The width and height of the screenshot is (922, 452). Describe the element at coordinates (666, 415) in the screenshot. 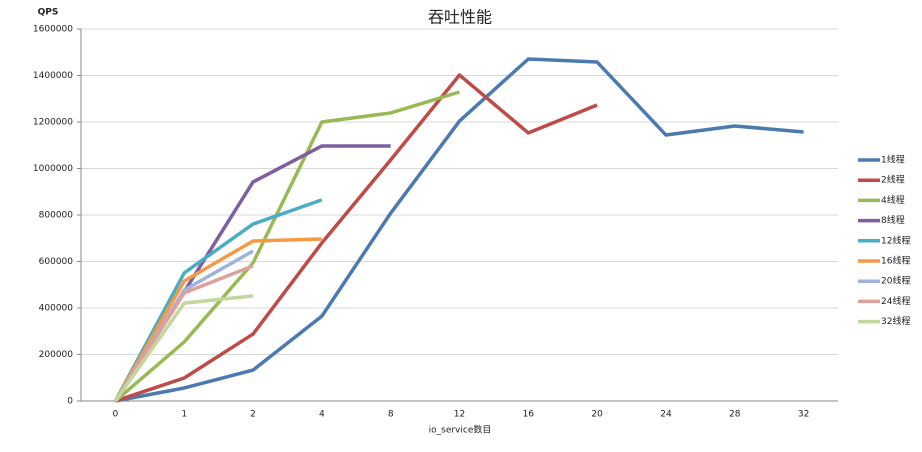

I see `x-tick-label: 24` at that location.